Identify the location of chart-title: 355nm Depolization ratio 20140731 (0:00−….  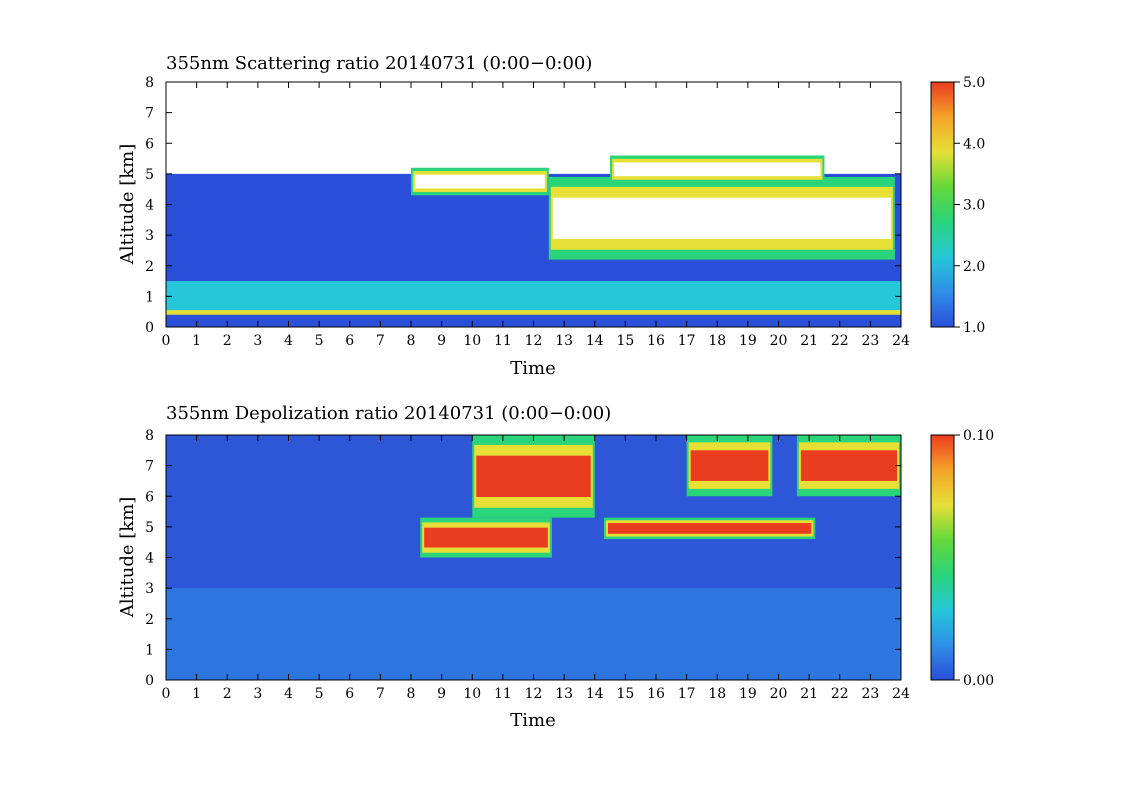
(388, 413).